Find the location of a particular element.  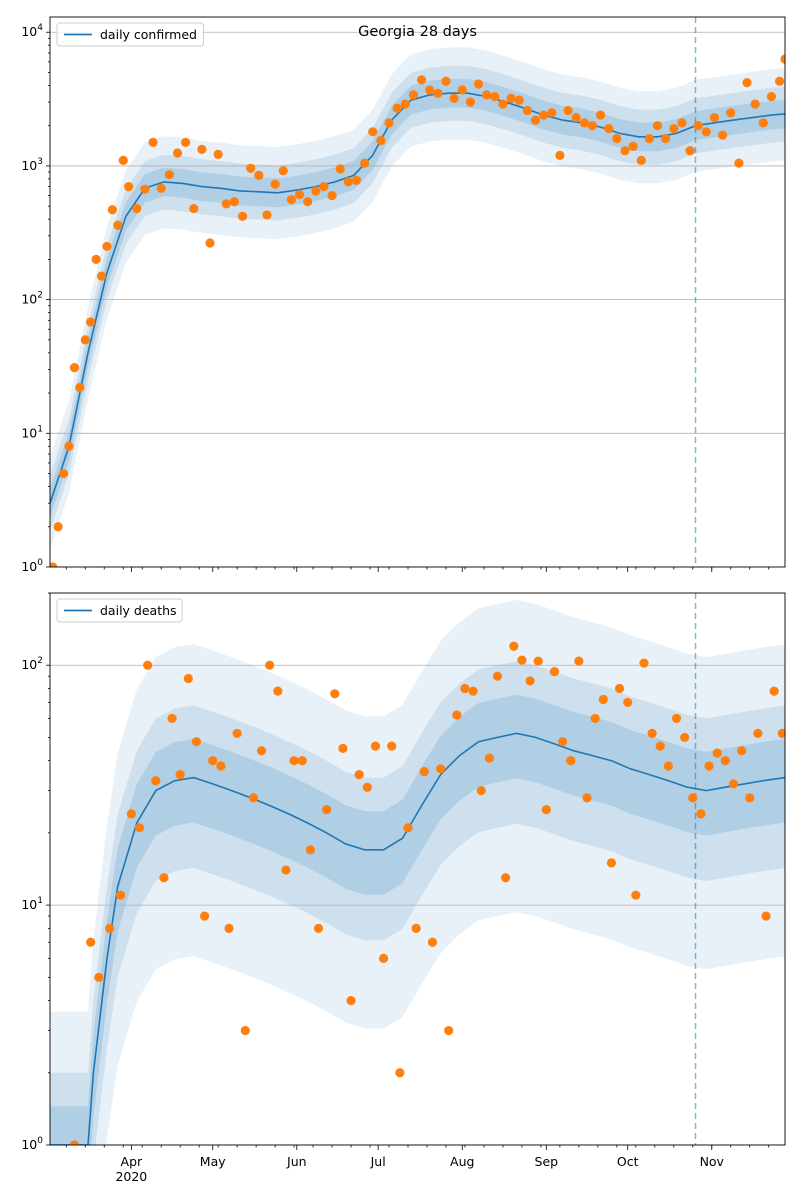

y-tick-label: 103 is located at coordinates (32, 165).